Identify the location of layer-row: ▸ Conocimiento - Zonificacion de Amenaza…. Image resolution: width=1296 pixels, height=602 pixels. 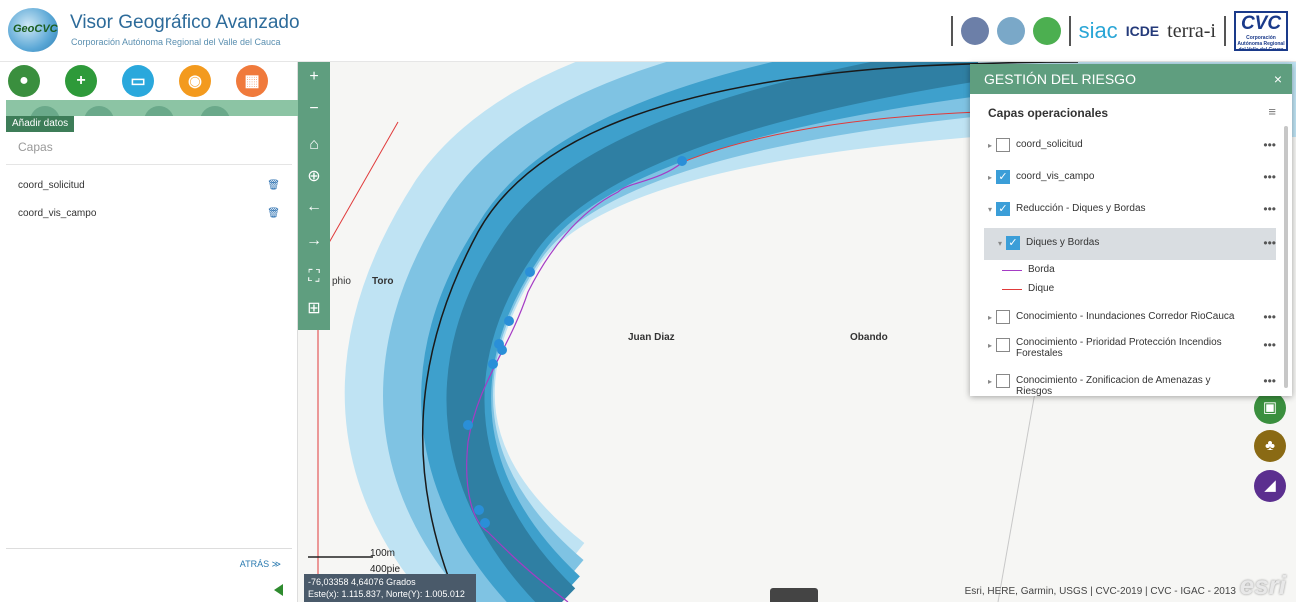
(1130, 384).